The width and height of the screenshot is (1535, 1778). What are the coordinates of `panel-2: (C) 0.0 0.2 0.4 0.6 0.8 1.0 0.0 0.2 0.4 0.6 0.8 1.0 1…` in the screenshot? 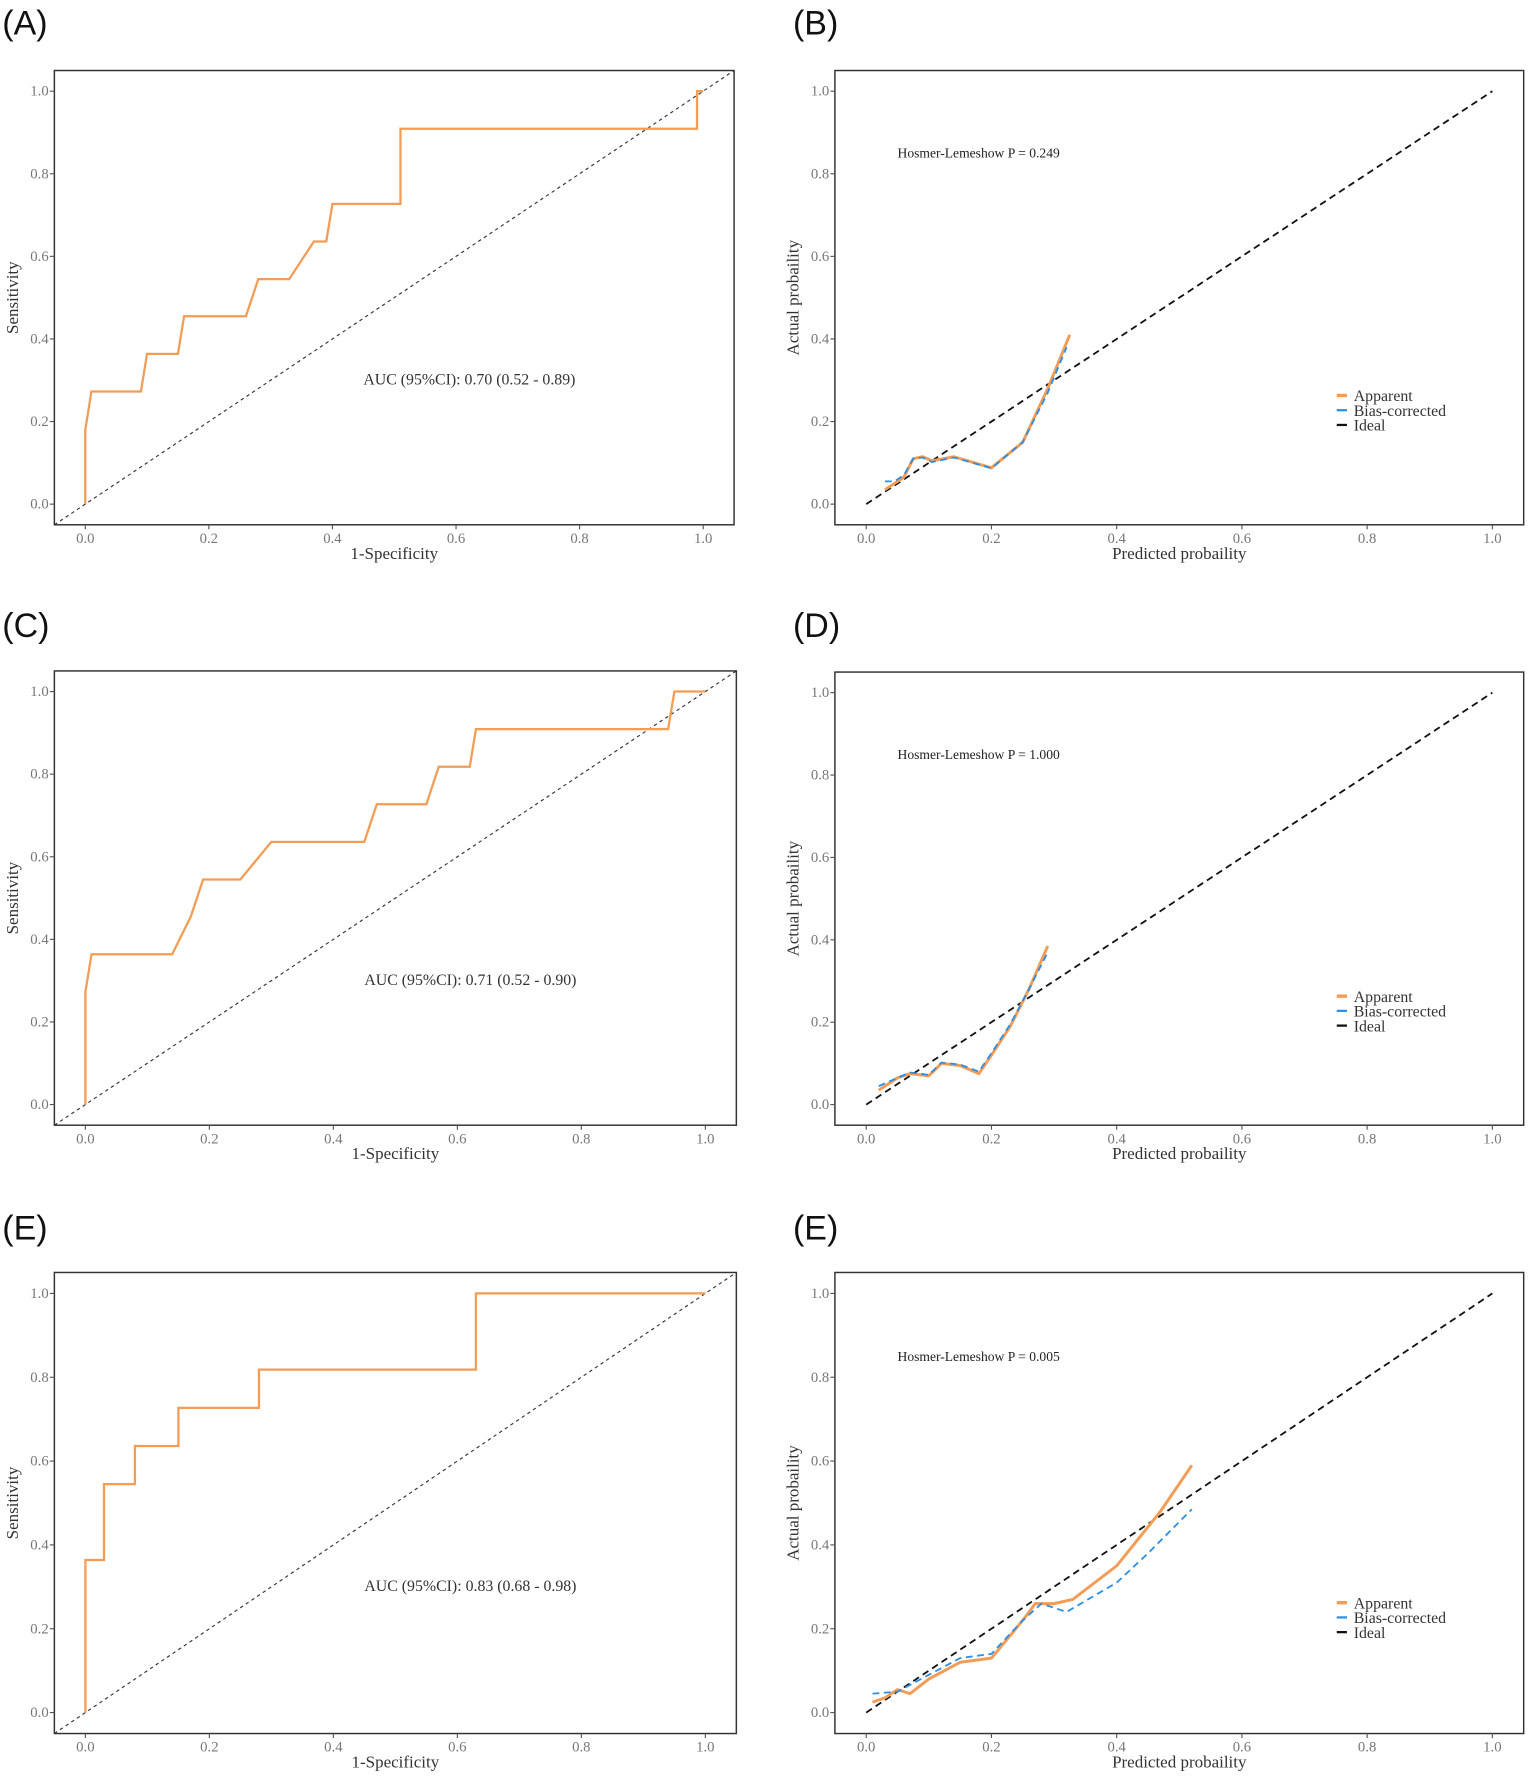 It's located at (370, 885).